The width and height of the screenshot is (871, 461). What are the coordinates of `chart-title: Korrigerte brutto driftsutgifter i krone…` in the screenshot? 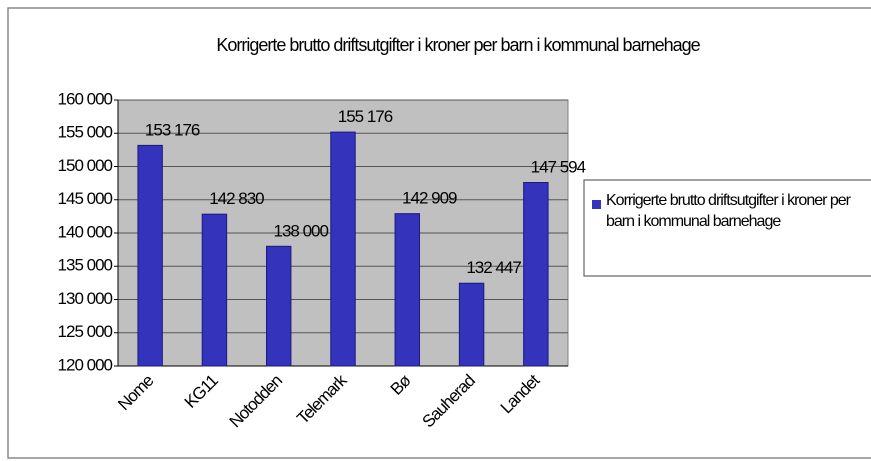 It's located at (458, 45).